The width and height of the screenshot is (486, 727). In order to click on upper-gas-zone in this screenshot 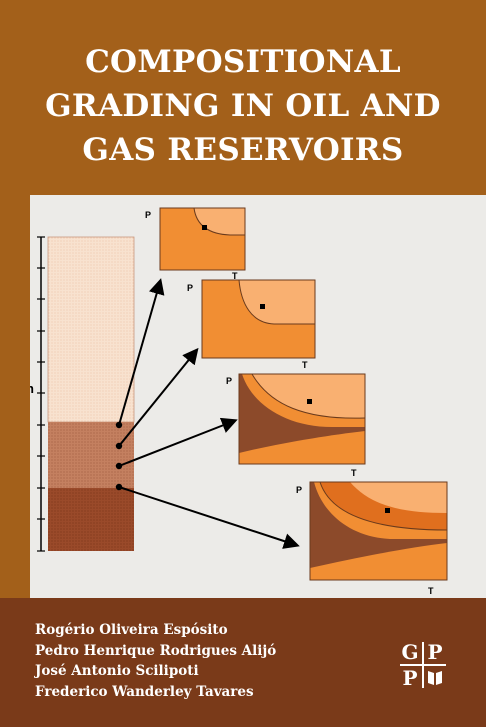, I will do `click(91, 329)`.